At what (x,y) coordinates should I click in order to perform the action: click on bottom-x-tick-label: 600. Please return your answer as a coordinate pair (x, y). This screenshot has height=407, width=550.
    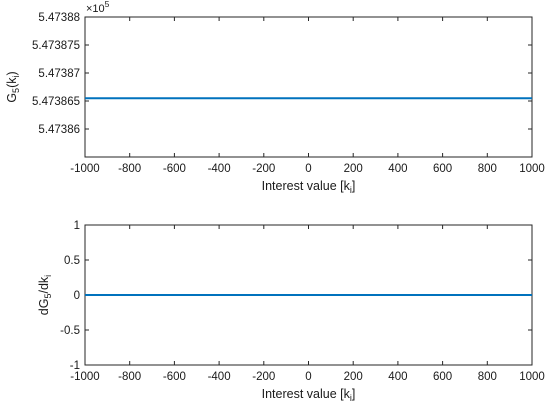
    Looking at the image, I should click on (442, 377).